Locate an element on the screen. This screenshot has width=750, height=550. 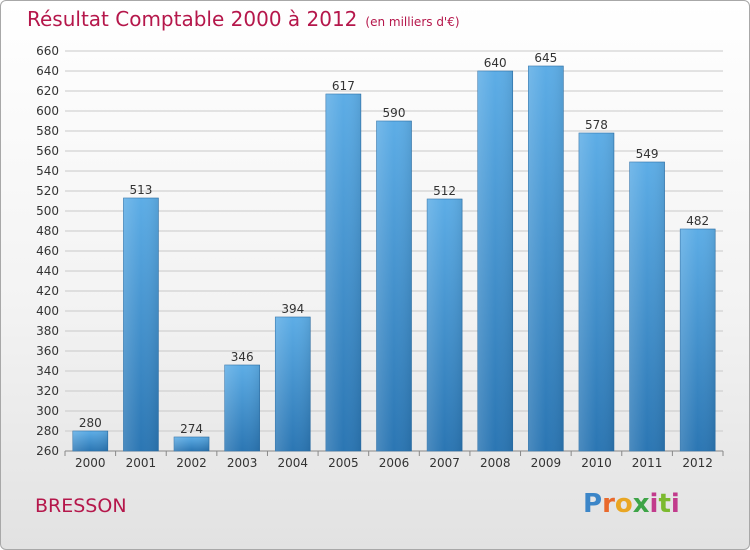
data-label-2008: 640 is located at coordinates (495, 63).